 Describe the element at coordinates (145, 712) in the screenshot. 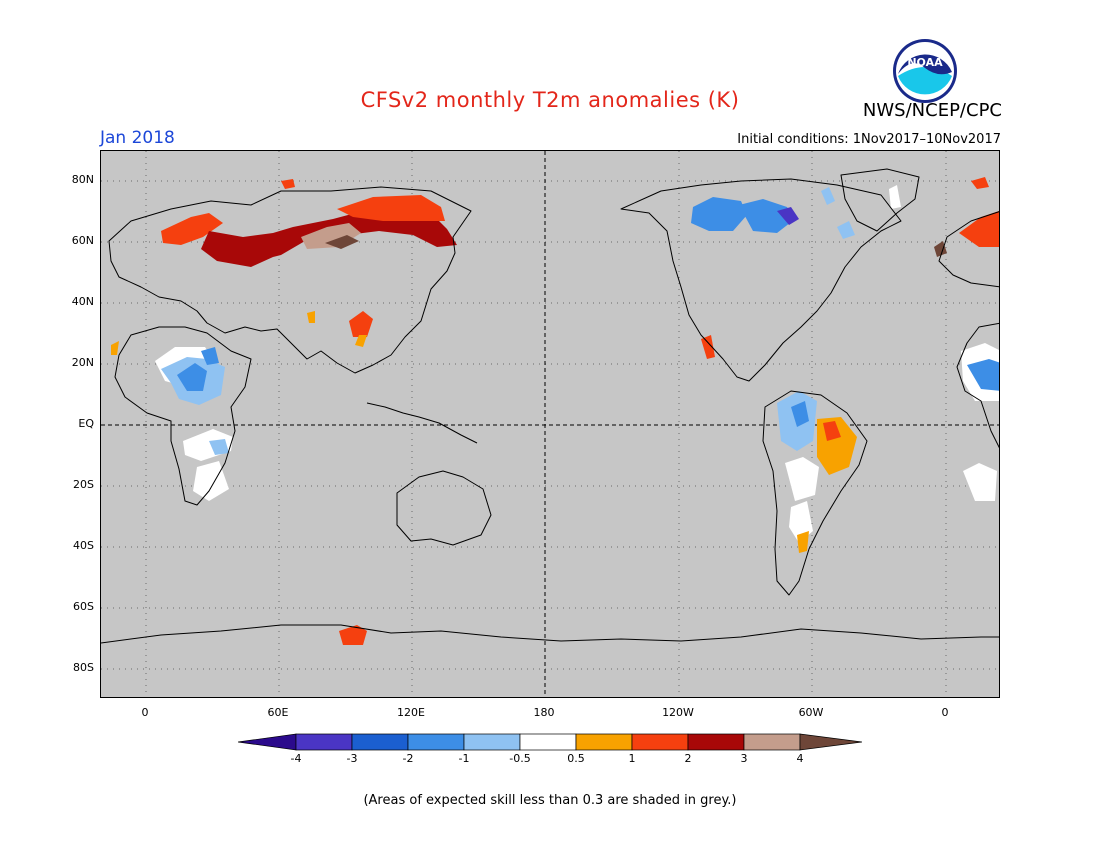

I see `lon-label-0-west: 0` at that location.